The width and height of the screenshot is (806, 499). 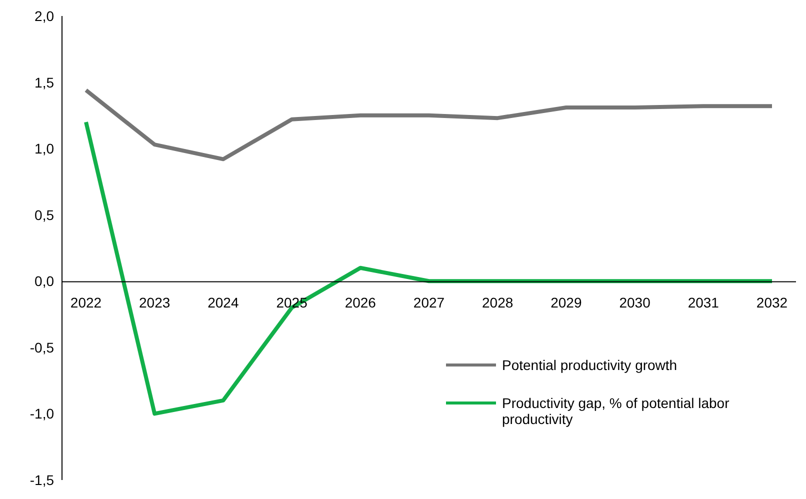 I want to click on y-tick-label: 2,0, so click(x=44, y=16).